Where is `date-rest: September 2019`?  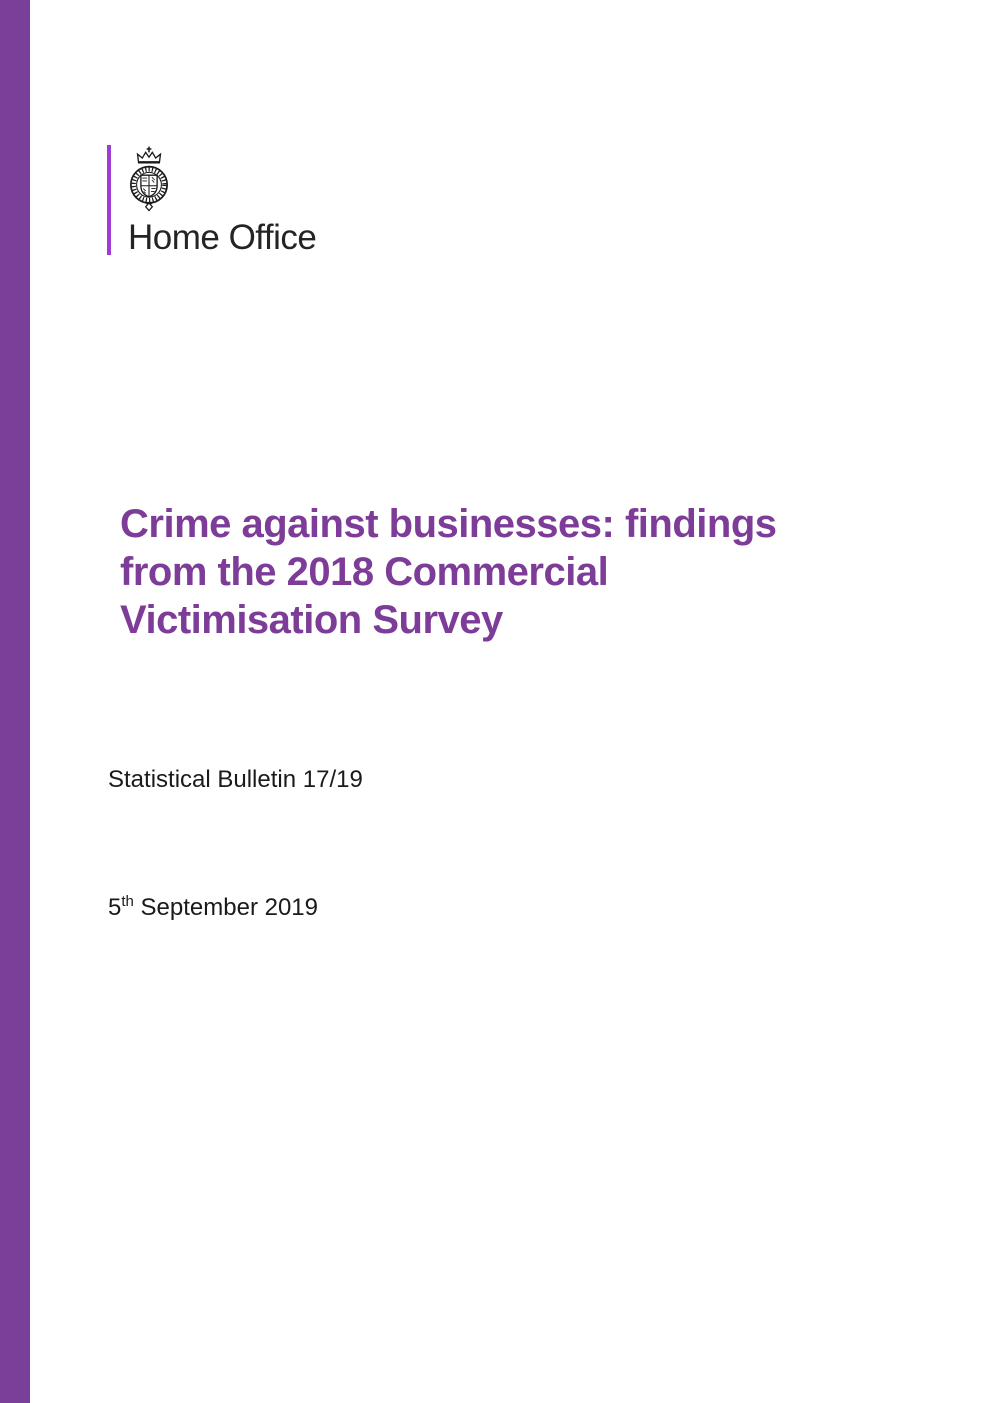 date-rest: September 2019 is located at coordinates (225, 907).